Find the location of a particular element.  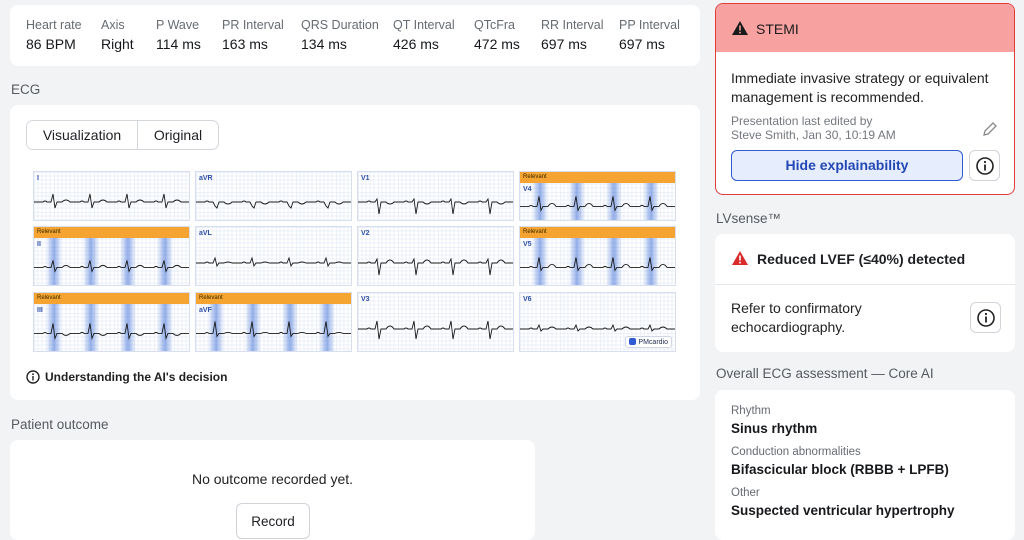

metric-value: 163 ms is located at coordinates (245, 44).